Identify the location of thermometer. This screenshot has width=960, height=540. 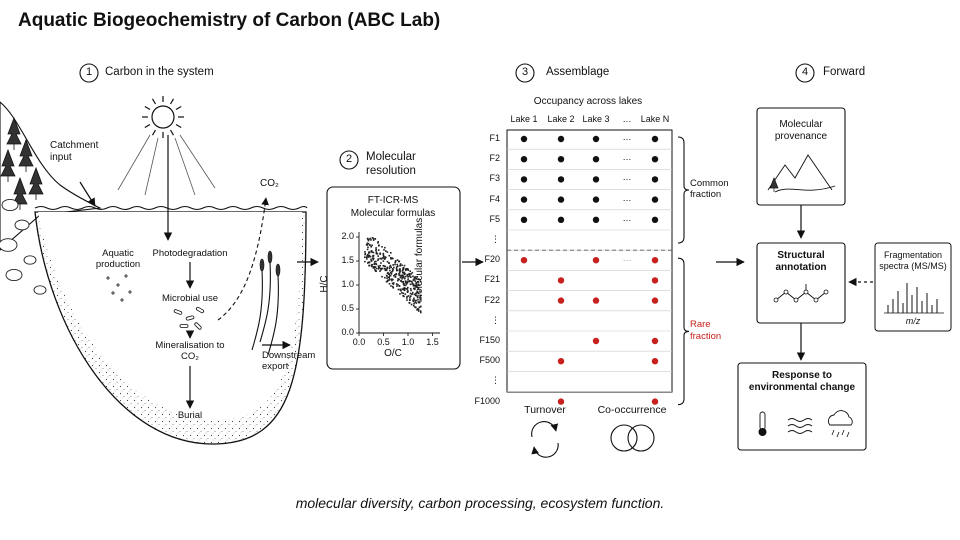
(762, 421).